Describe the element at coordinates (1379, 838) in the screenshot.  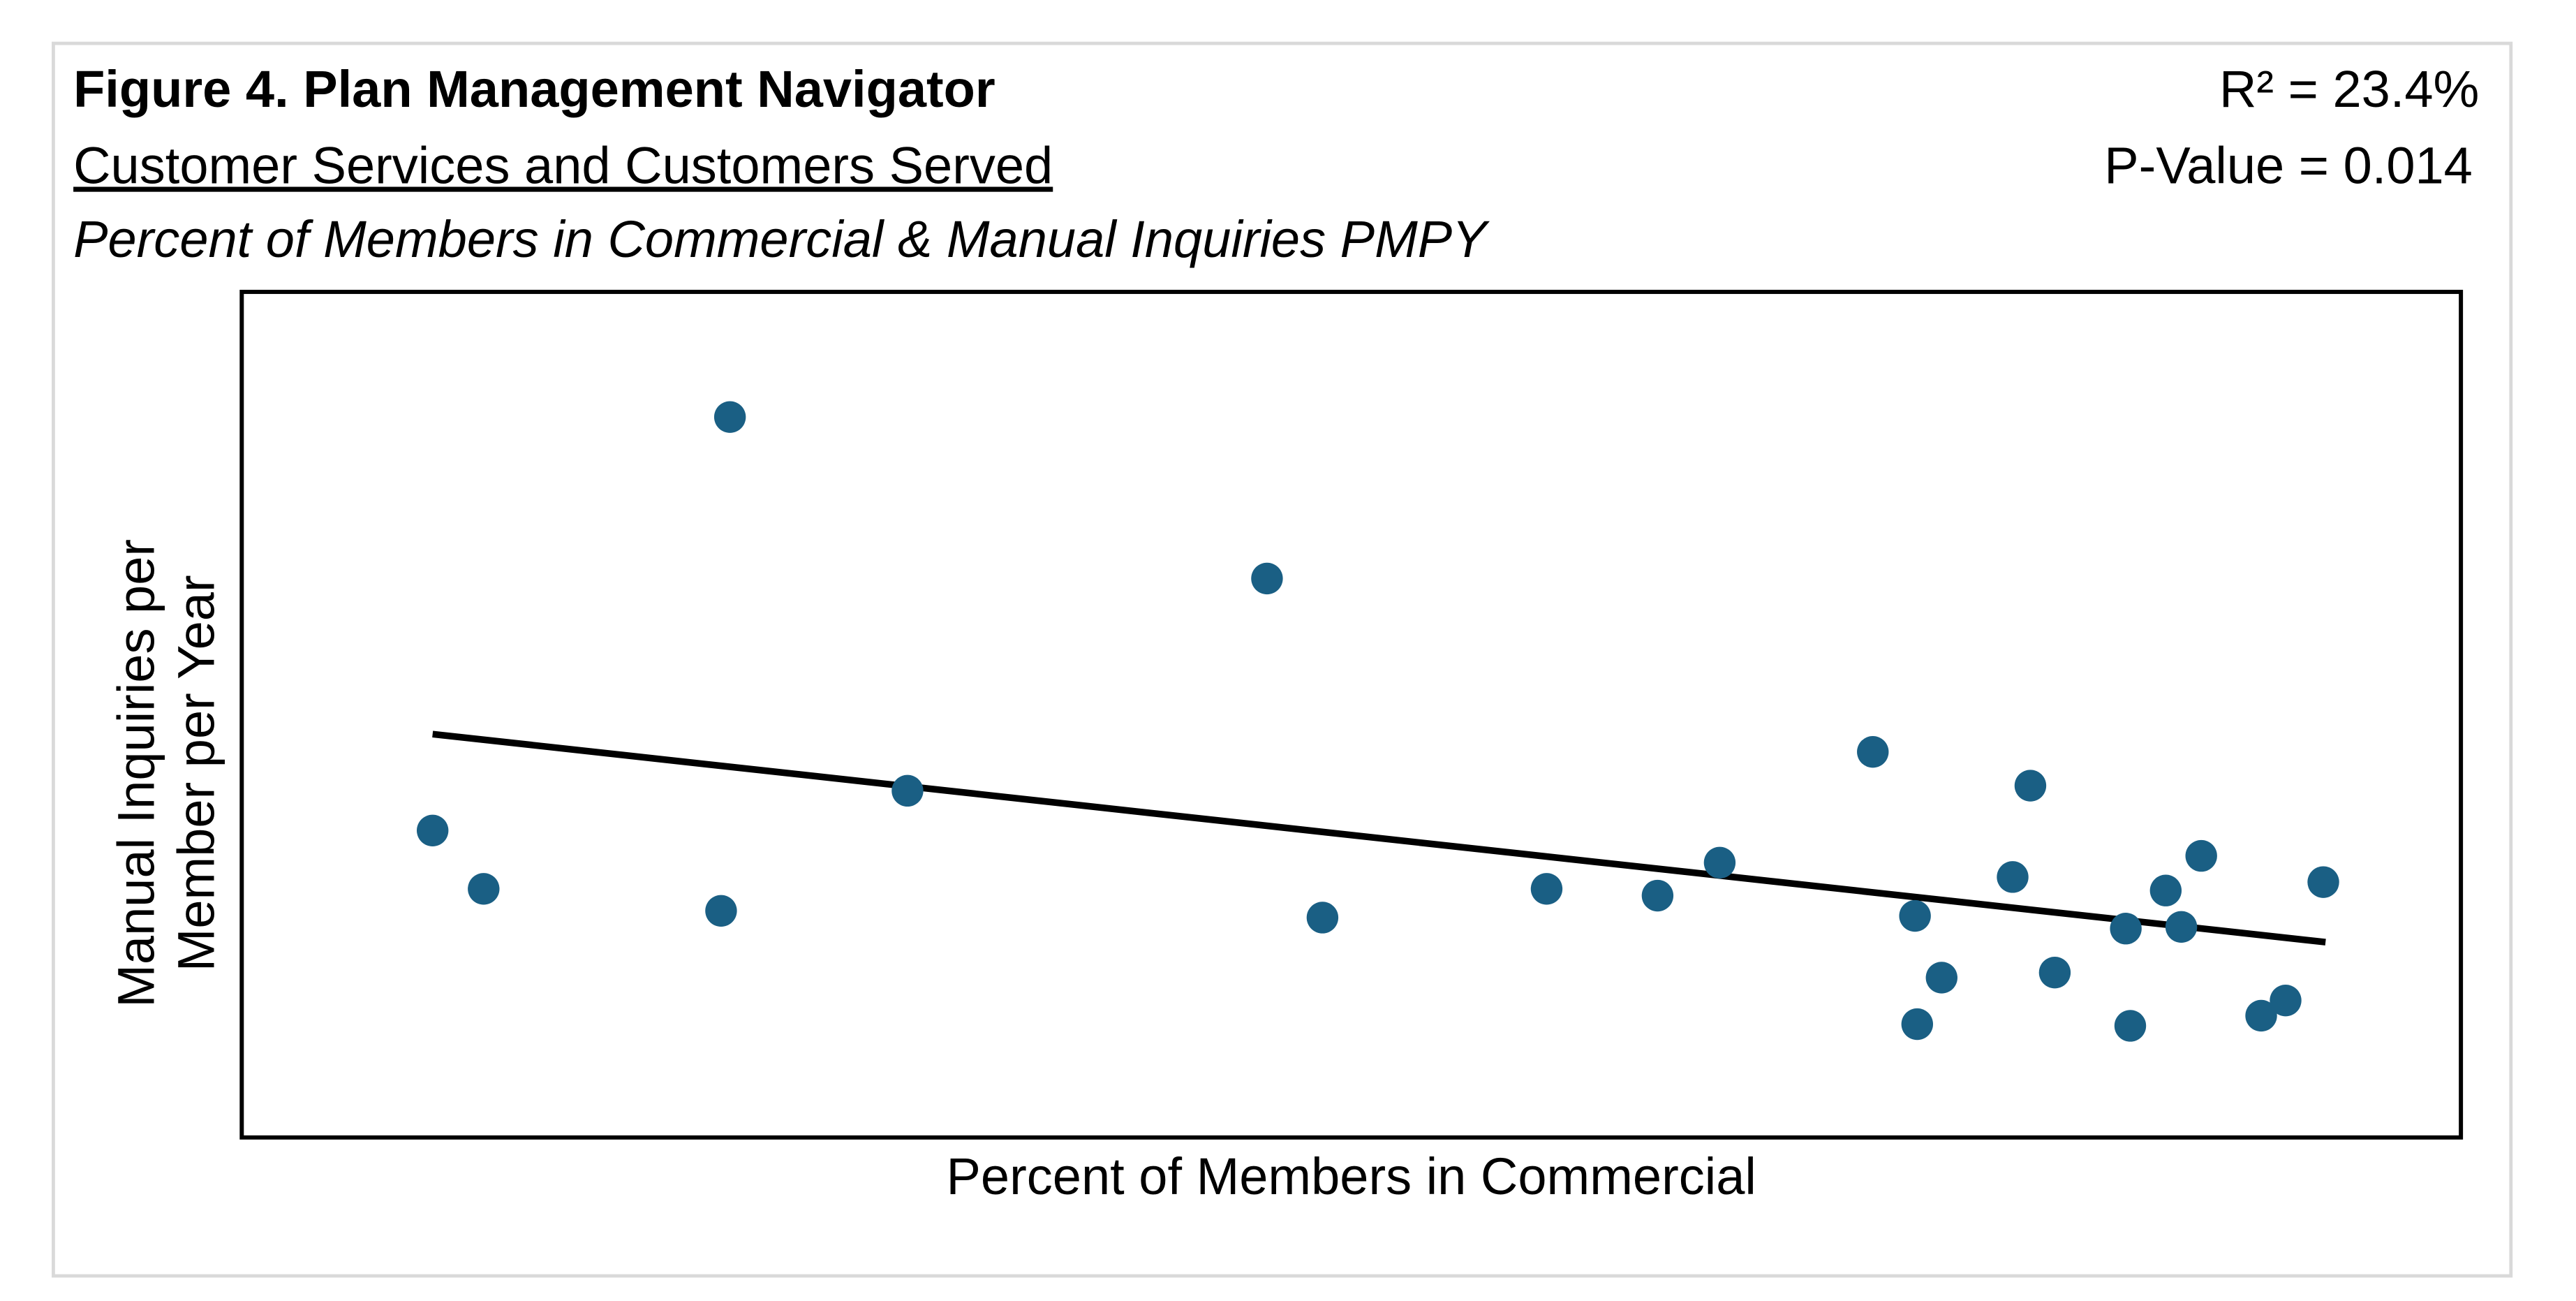
I see `trend-line` at that location.